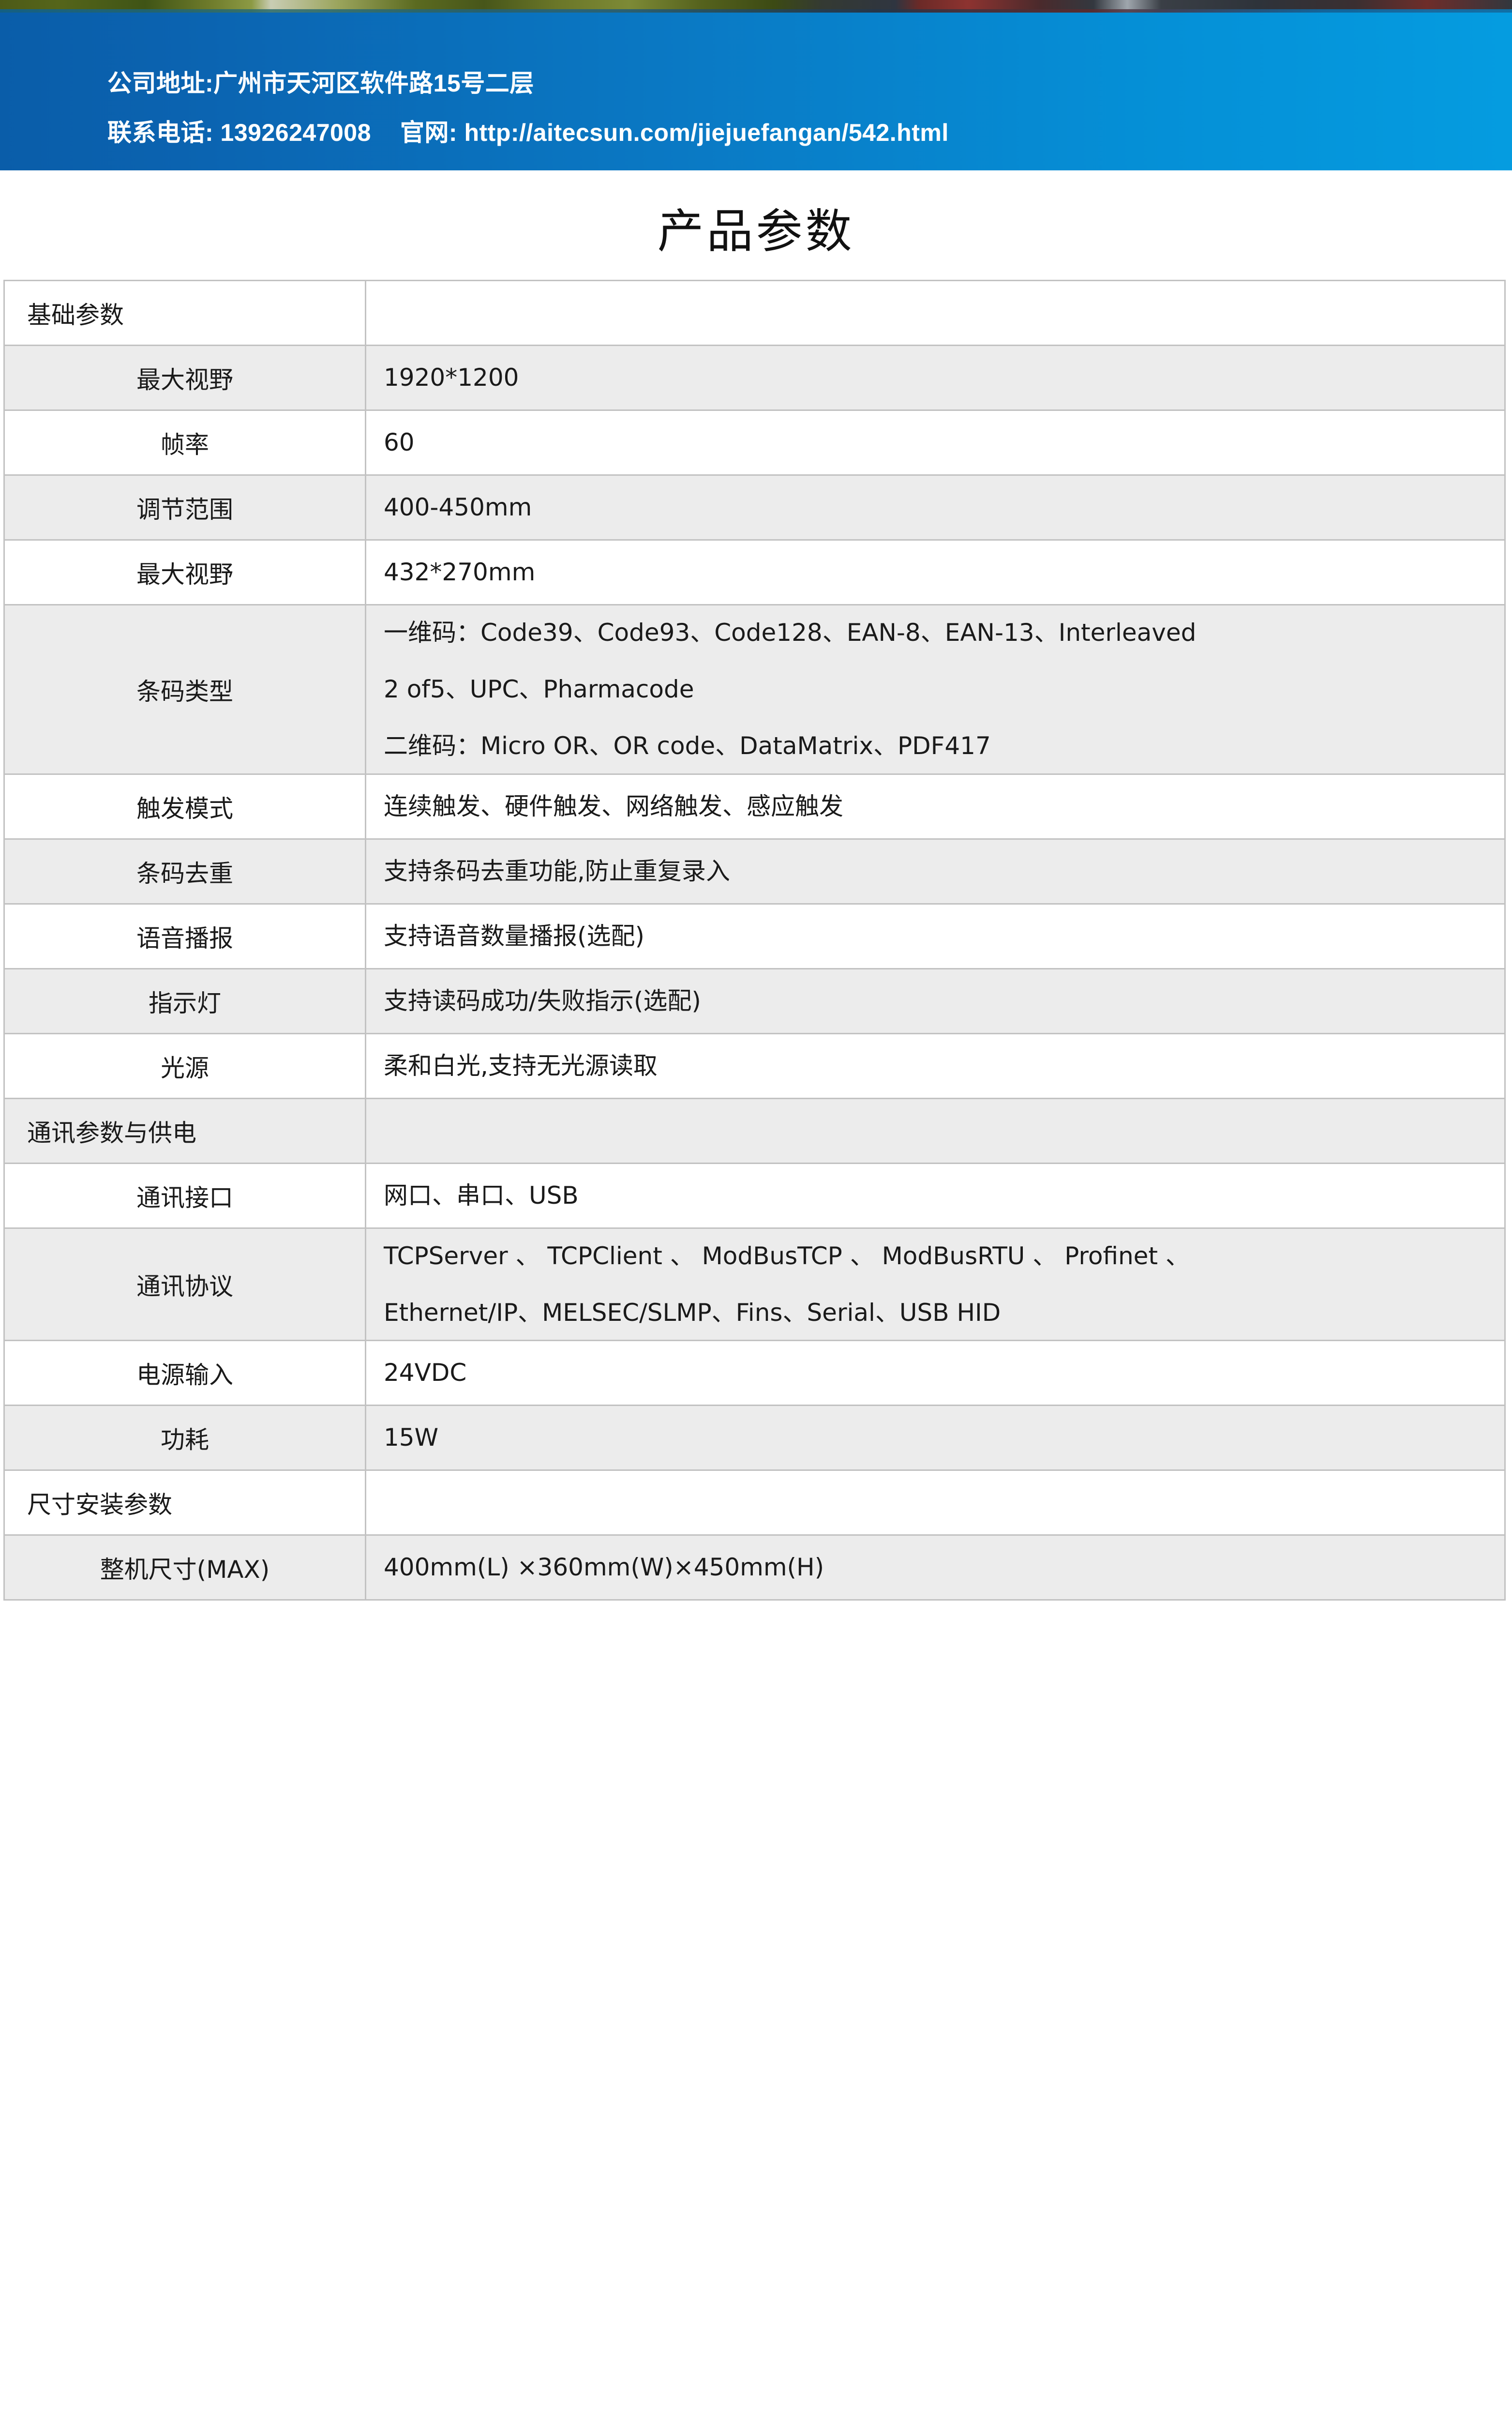  Describe the element at coordinates (184, 689) in the screenshot. I see `spec-key-cell: 条码类型` at that location.